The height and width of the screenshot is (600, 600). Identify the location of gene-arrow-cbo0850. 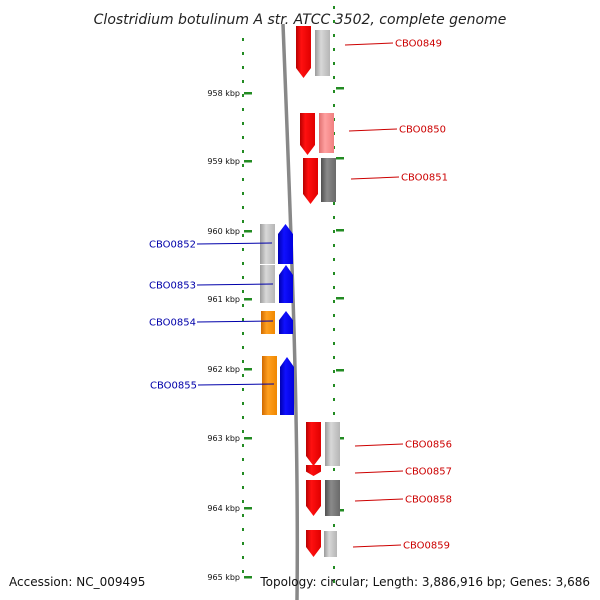
(307, 134).